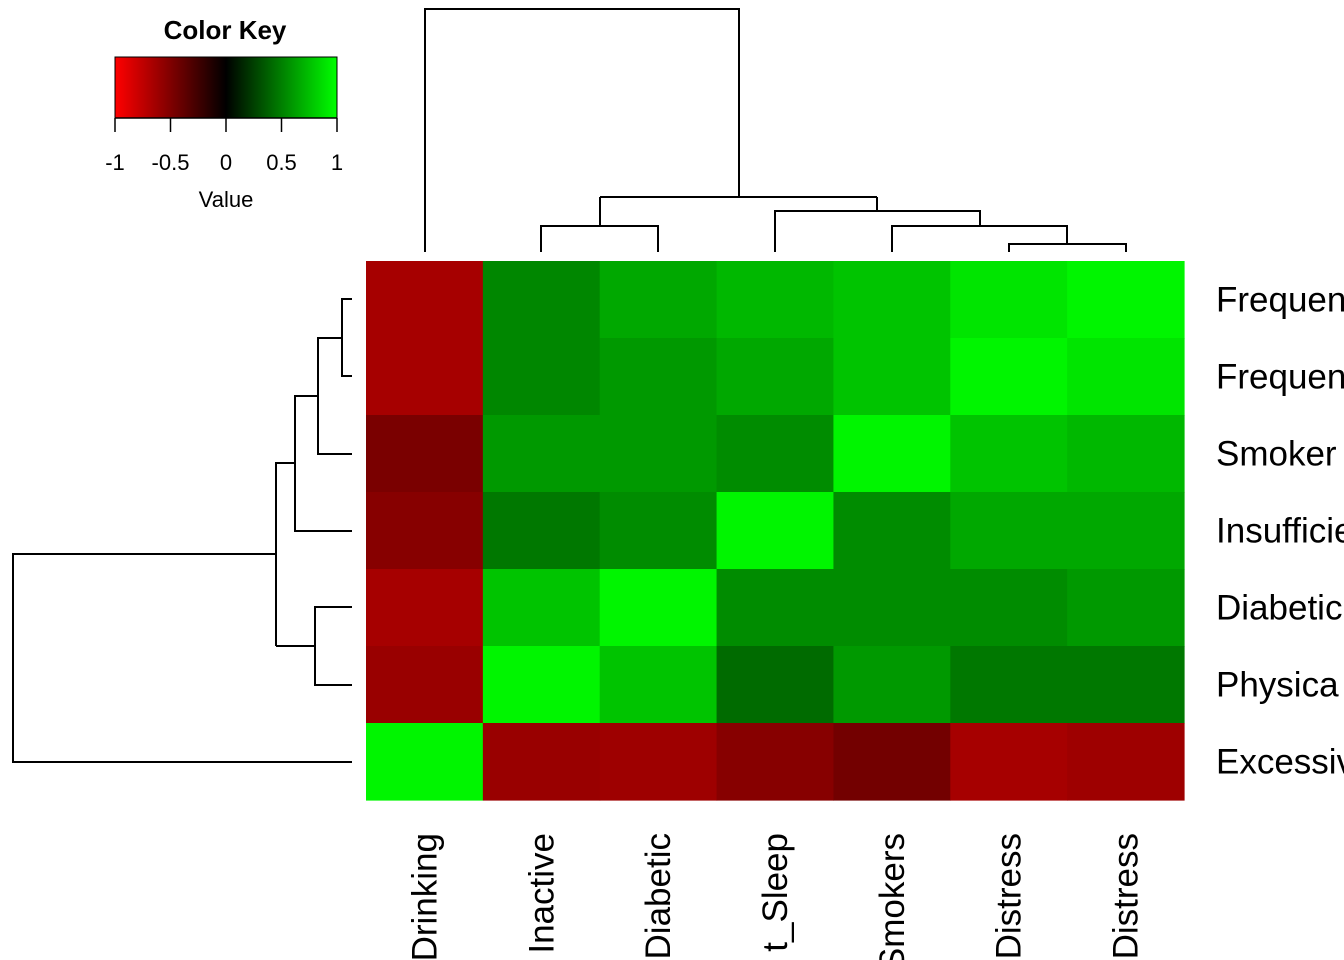 The width and height of the screenshot is (1344, 960). Describe the element at coordinates (541, 893) in the screenshot. I see `column-label: Inactive` at that location.